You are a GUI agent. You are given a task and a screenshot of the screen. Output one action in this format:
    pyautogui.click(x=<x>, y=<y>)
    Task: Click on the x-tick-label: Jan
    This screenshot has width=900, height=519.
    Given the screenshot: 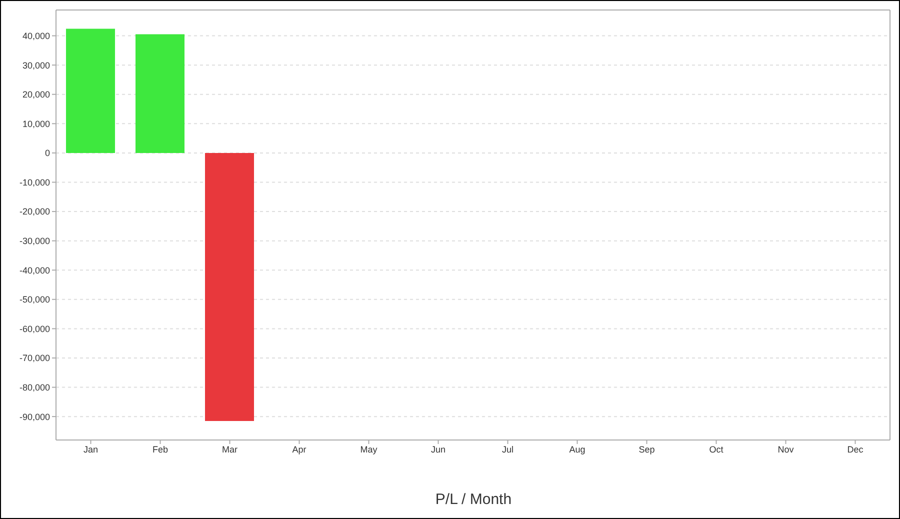 What is the action you would take?
    pyautogui.click(x=90, y=449)
    